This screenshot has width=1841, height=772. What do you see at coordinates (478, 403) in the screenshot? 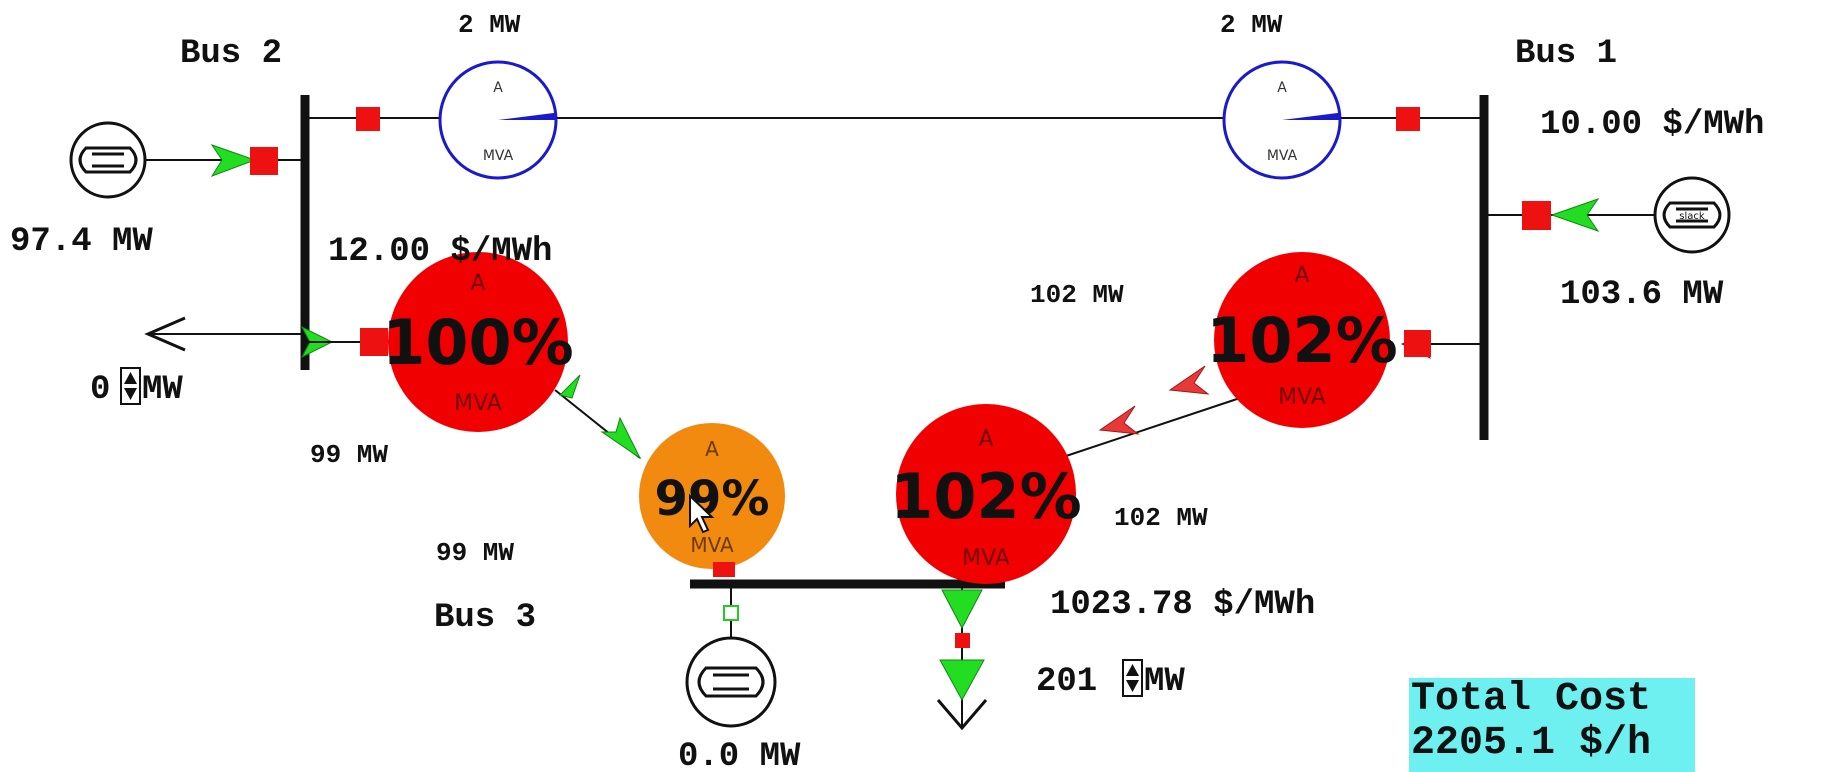
I see `line-2-3-gauge-bottom: MVA` at bounding box center [478, 403].